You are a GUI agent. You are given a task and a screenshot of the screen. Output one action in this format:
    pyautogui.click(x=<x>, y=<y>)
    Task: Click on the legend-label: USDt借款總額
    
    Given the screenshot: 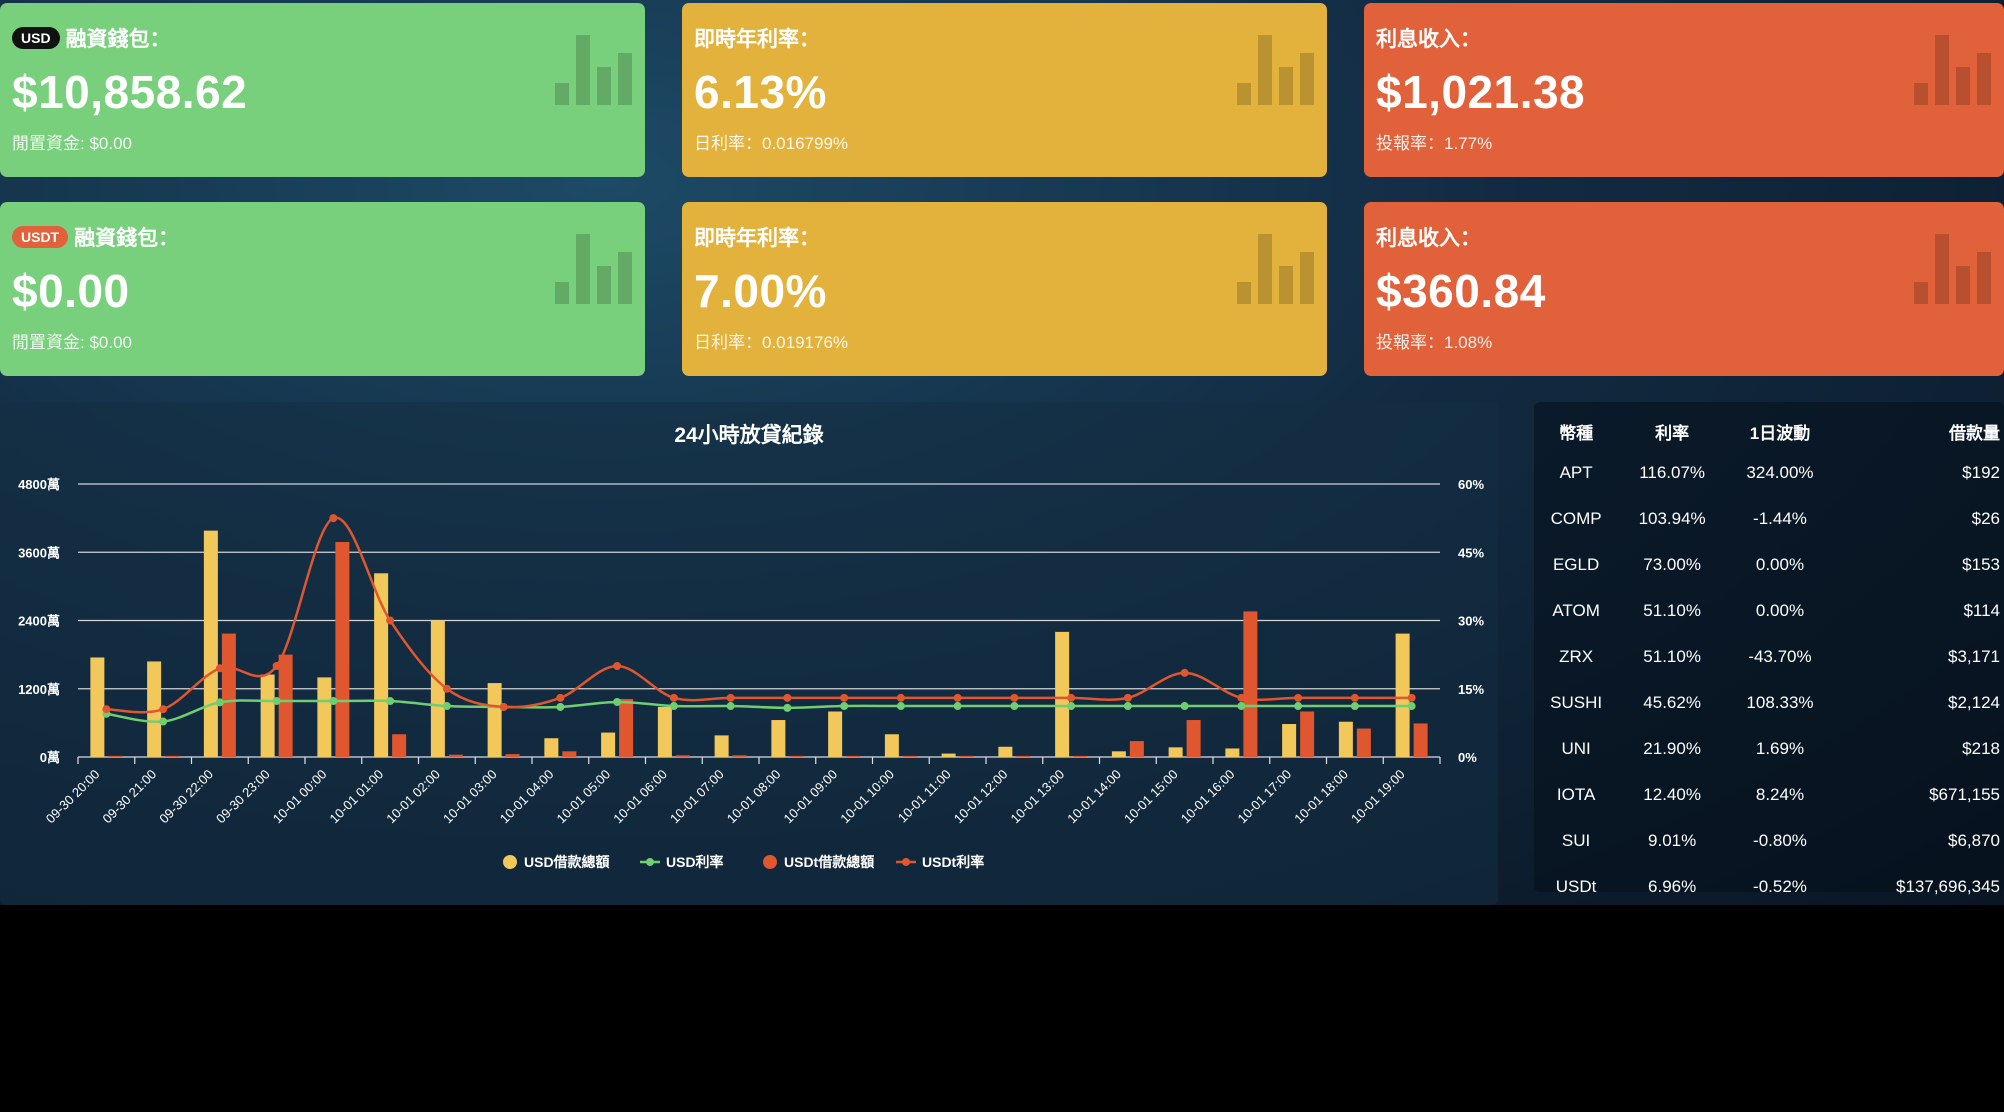 What is the action you would take?
    pyautogui.click(x=829, y=862)
    